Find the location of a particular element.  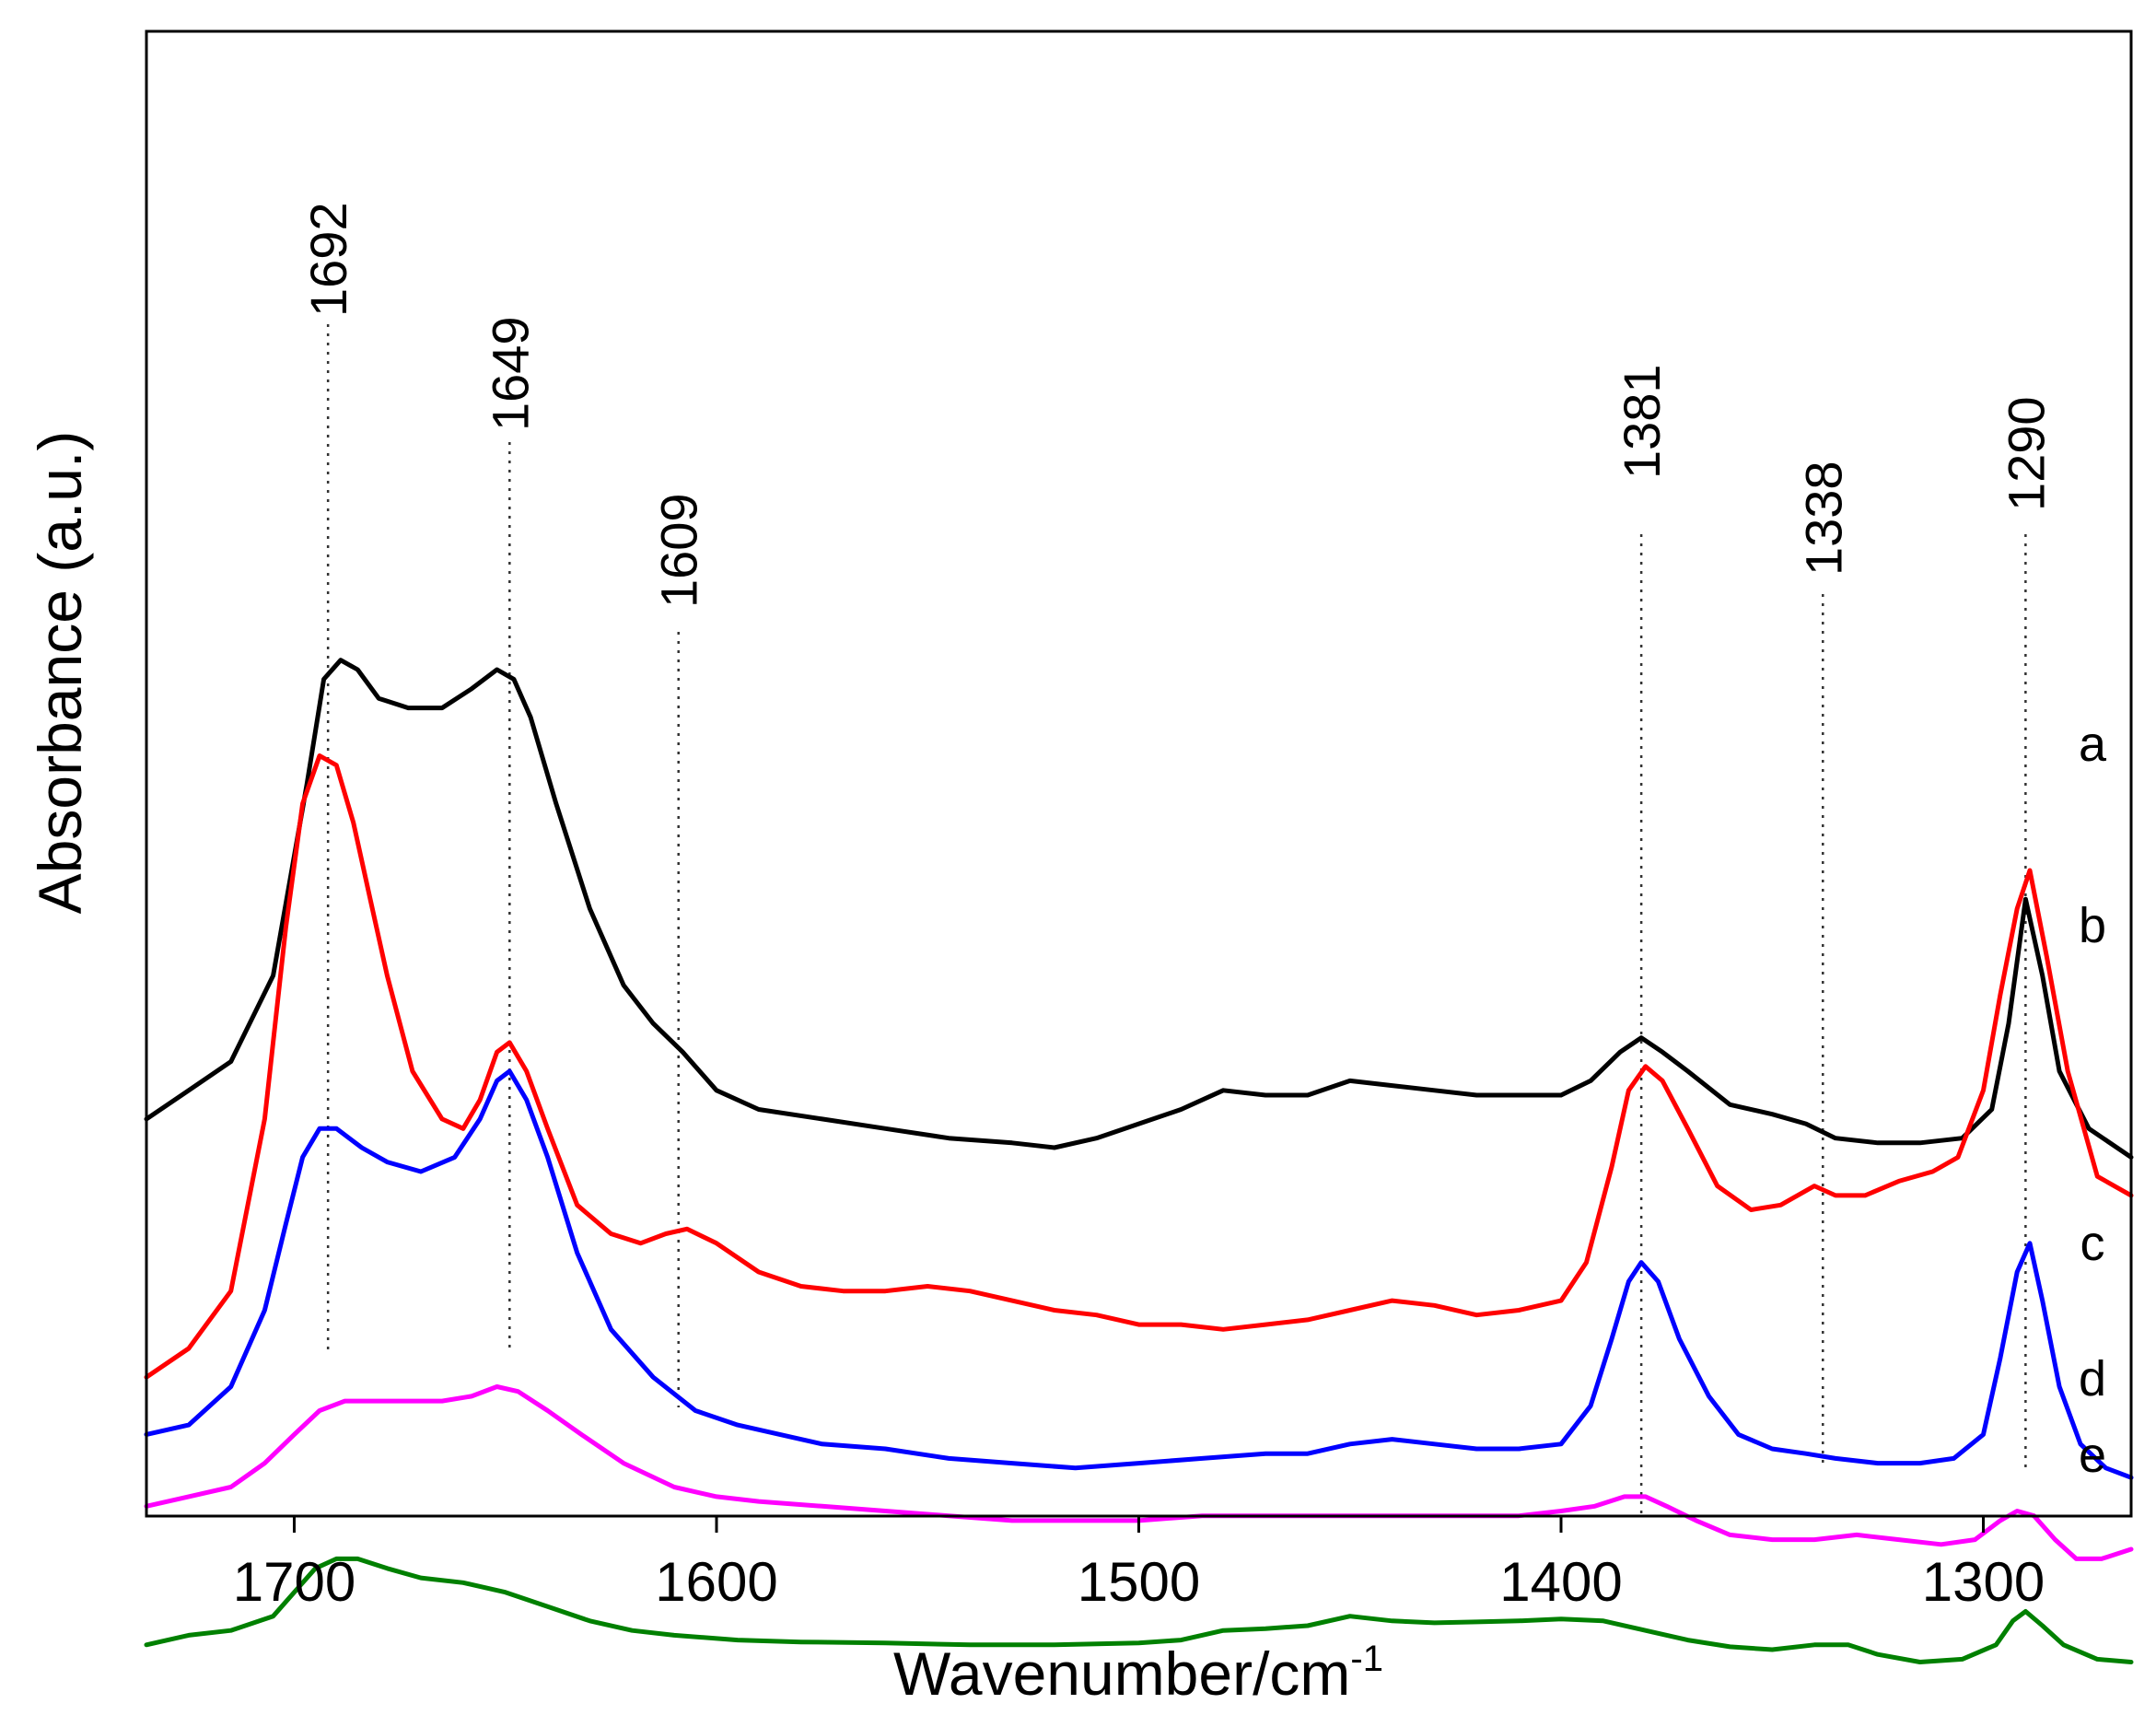

peak-label-1338: 1338 is located at coordinates (1823, 519).